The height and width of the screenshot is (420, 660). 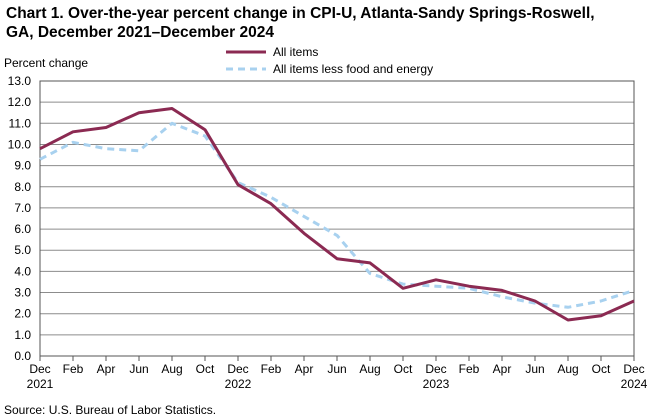 What do you see at coordinates (40, 384) in the screenshot?
I see `x-tick-year-label: 2021` at bounding box center [40, 384].